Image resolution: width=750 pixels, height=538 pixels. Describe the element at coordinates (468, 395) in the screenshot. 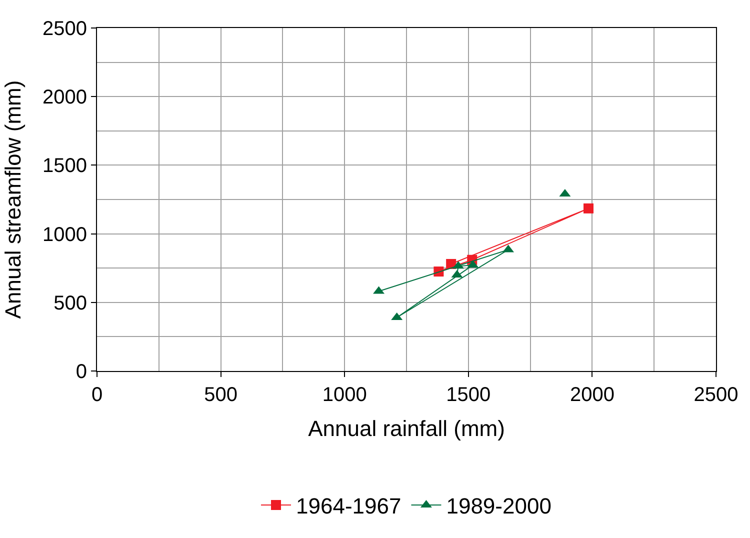

I see `x-tick-label: 1500` at that location.